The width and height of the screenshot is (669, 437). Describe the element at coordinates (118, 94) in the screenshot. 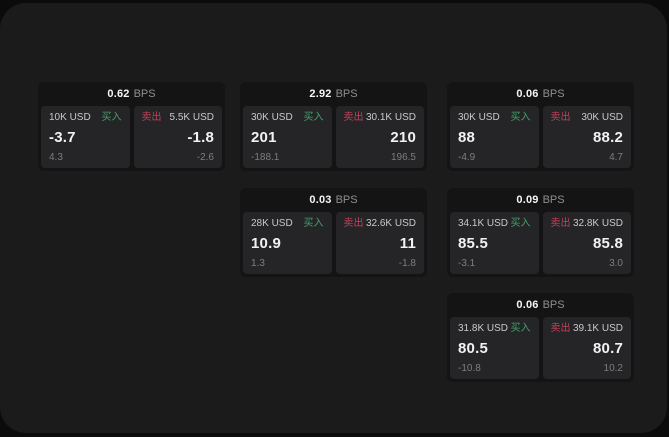

I see `spread-bps-value: 0.62` at that location.